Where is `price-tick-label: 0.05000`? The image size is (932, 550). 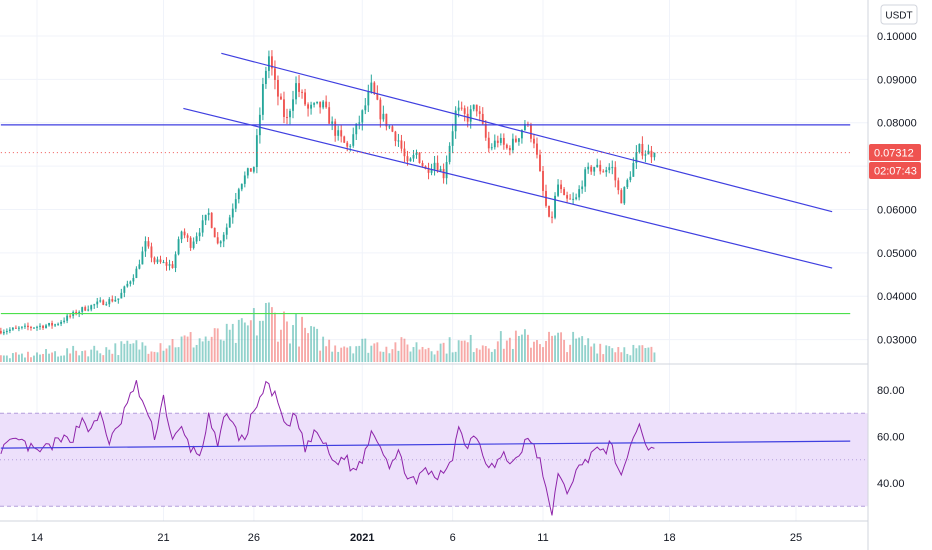 price-tick-label: 0.05000 is located at coordinates (897, 254).